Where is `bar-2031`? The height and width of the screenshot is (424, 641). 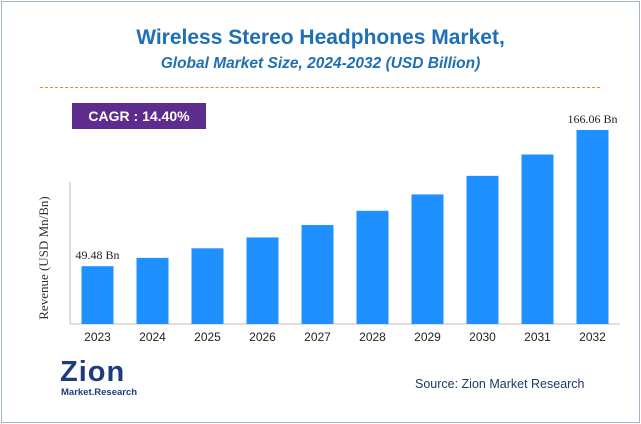
bar-2031 is located at coordinates (537, 239).